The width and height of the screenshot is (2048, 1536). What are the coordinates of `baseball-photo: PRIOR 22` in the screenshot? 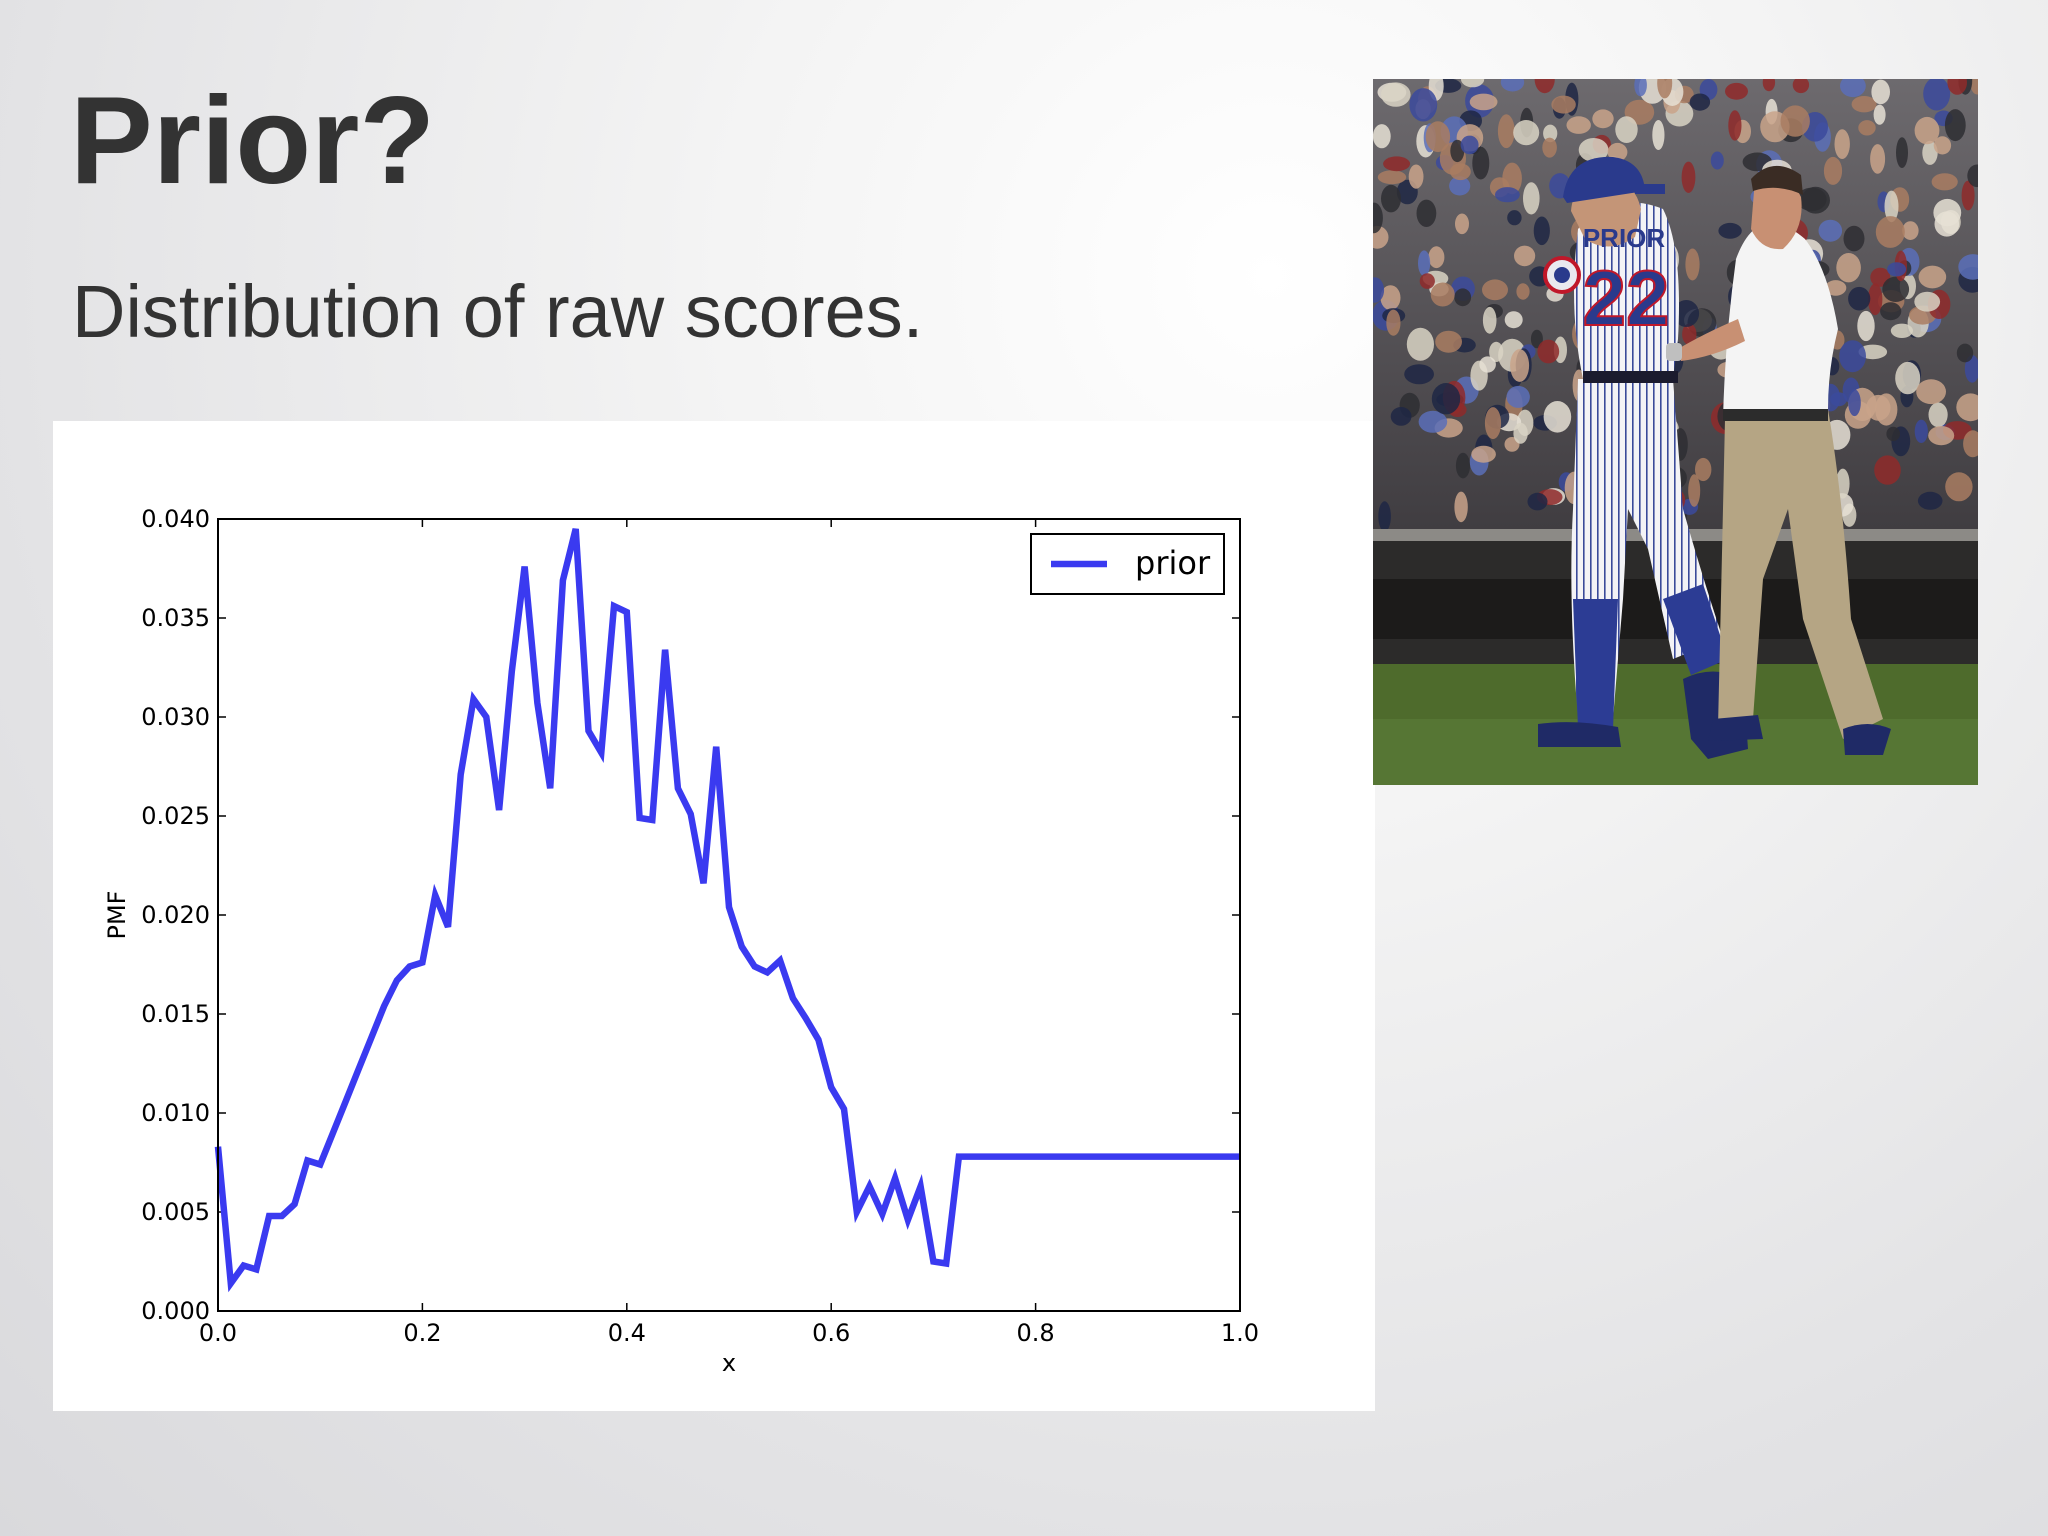 It's located at (1675, 432).